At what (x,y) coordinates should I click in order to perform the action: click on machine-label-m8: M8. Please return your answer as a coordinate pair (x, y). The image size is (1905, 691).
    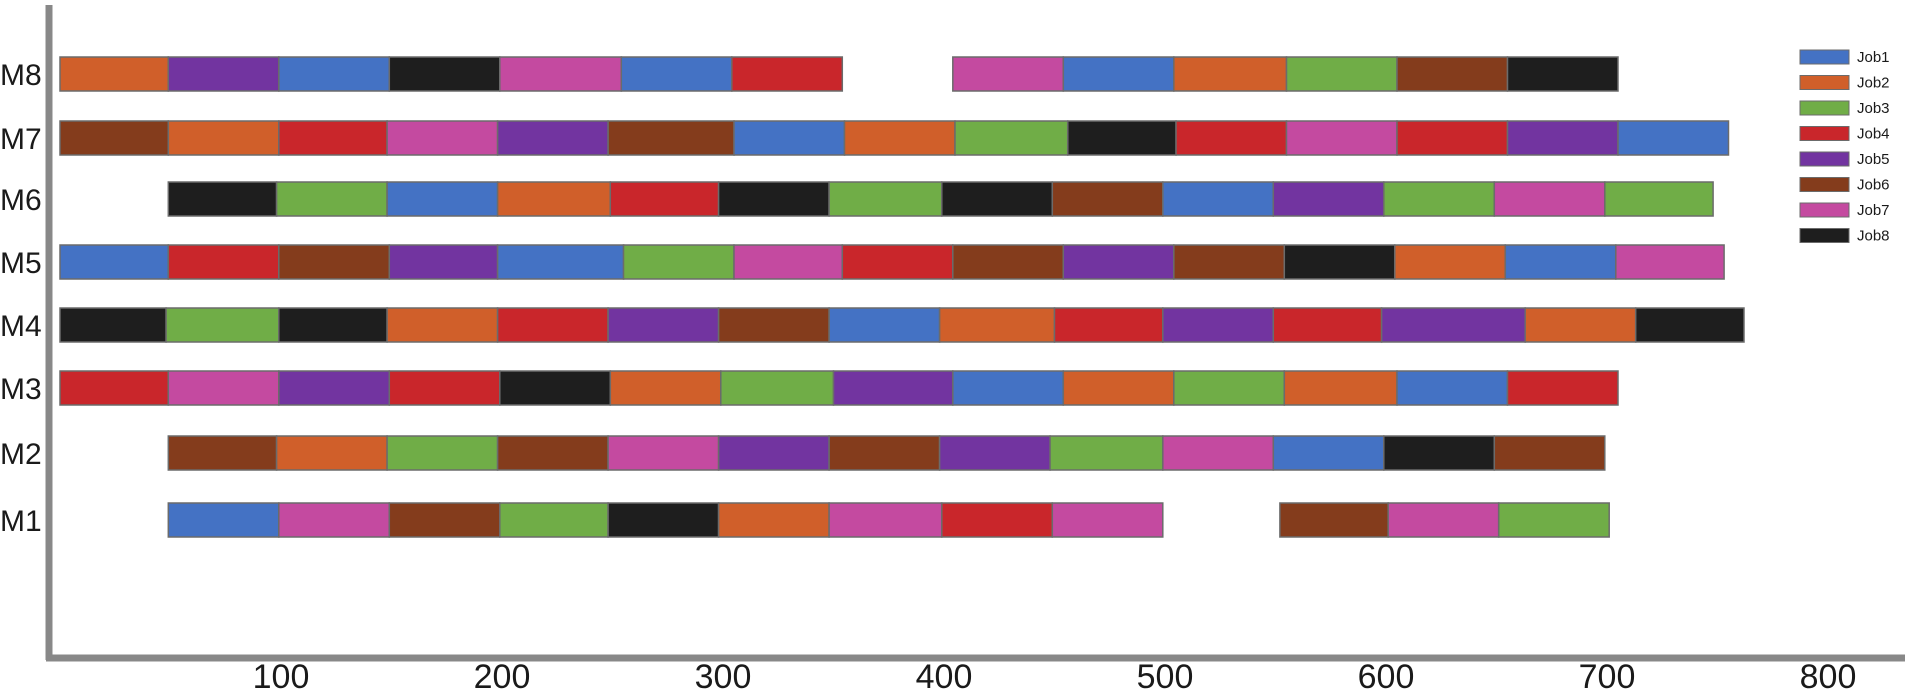
    Looking at the image, I should click on (21, 75).